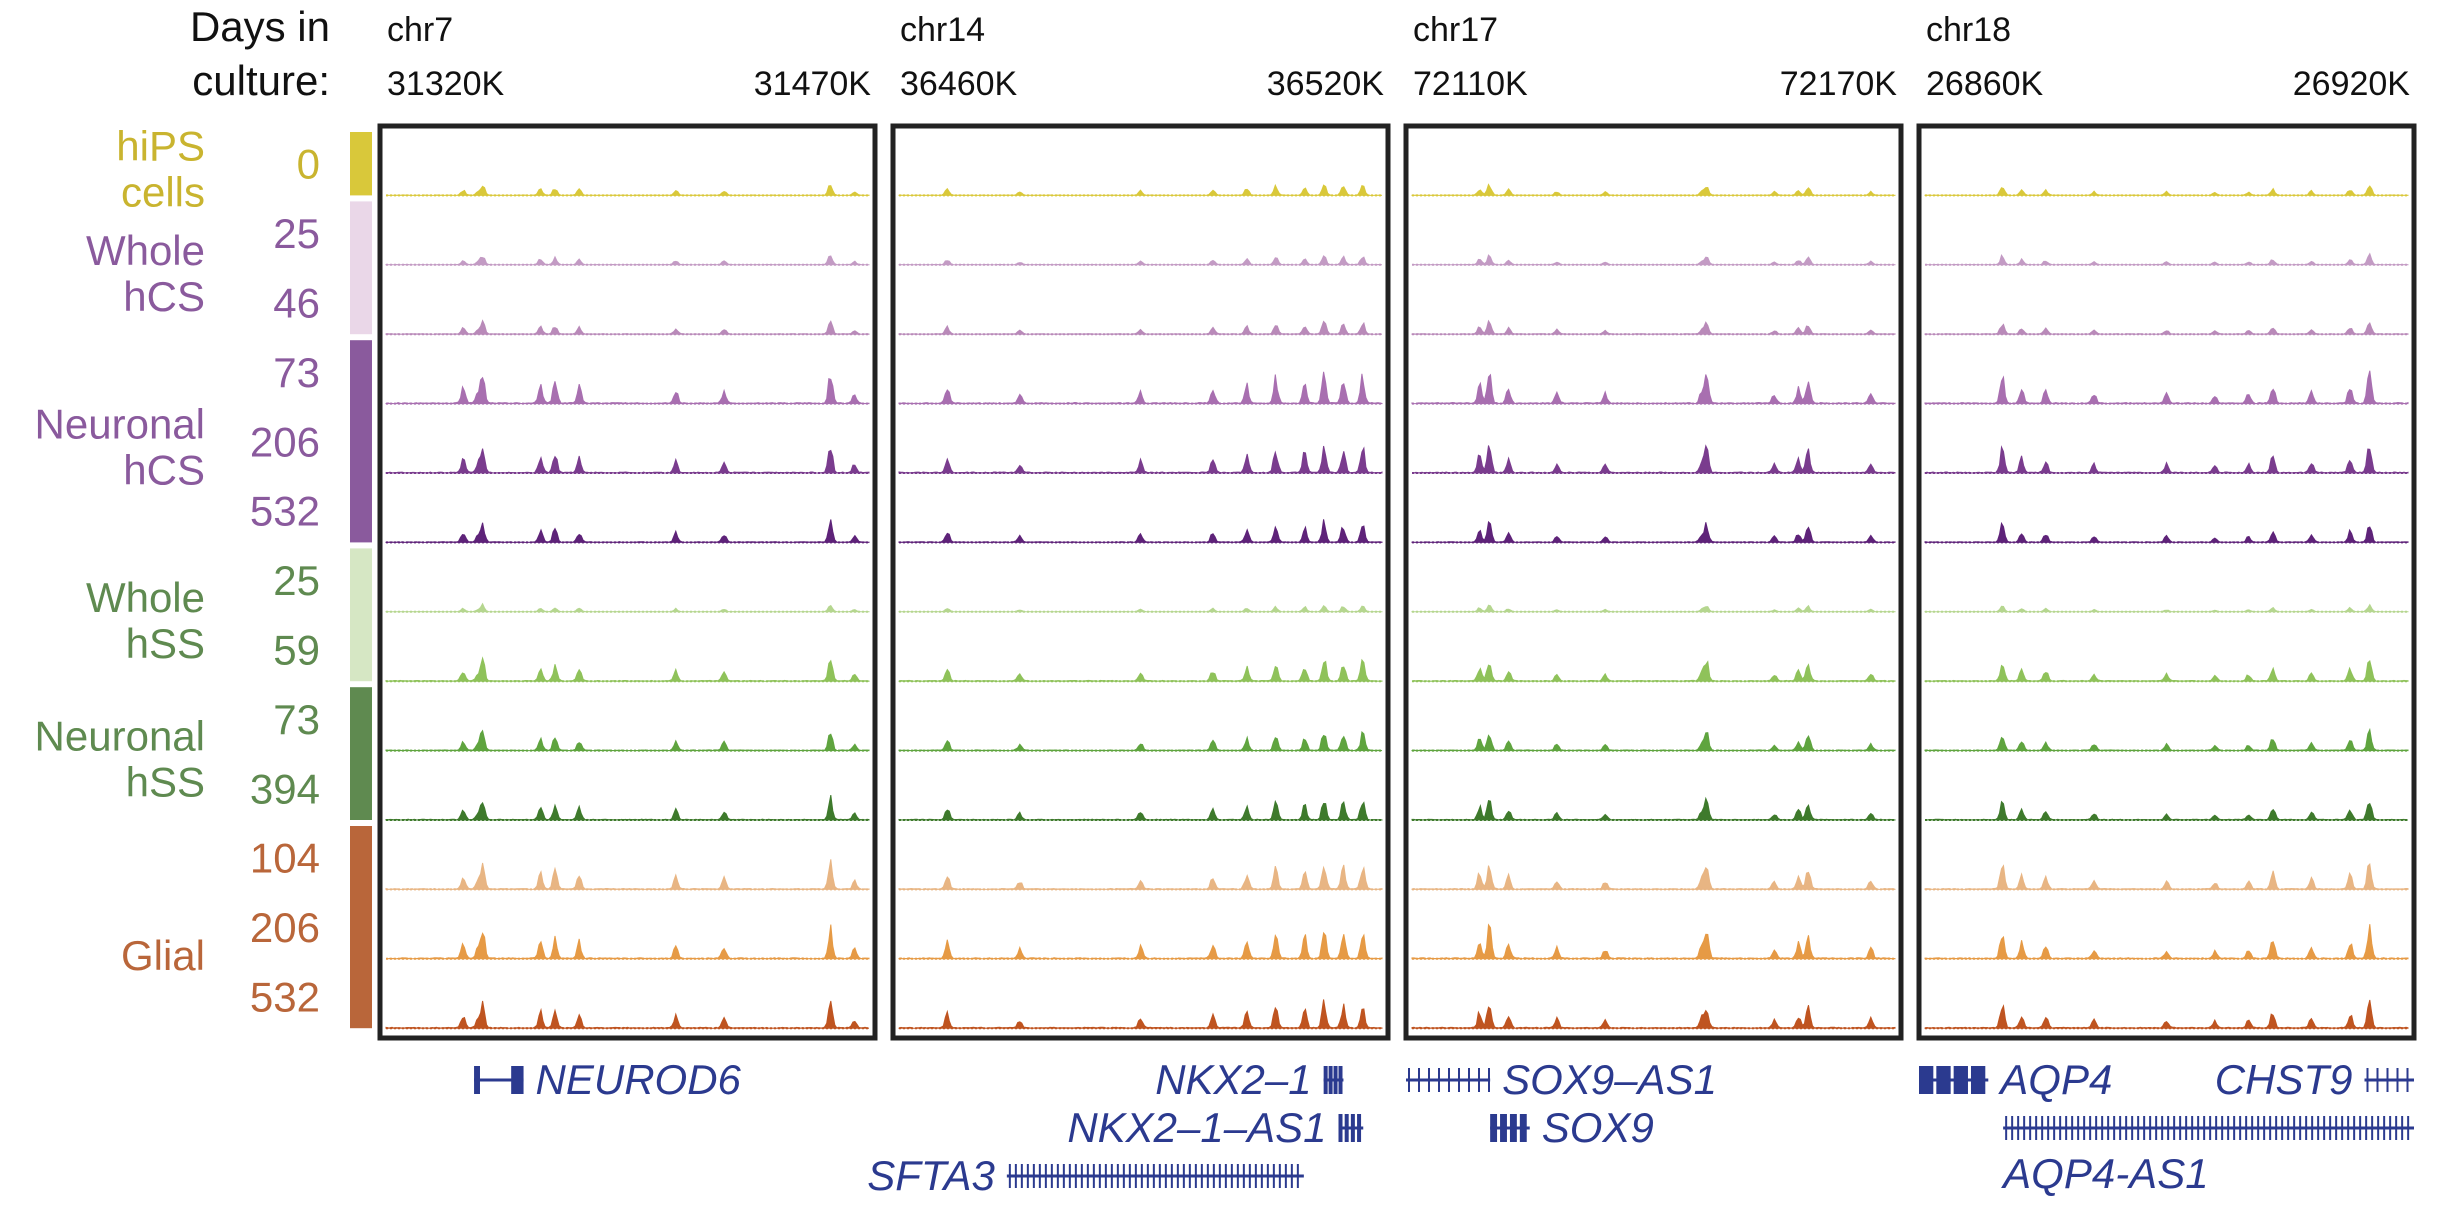  Describe the element at coordinates (1326, 84) in the screenshot. I see `end-coordinate-label: 36520K` at that location.